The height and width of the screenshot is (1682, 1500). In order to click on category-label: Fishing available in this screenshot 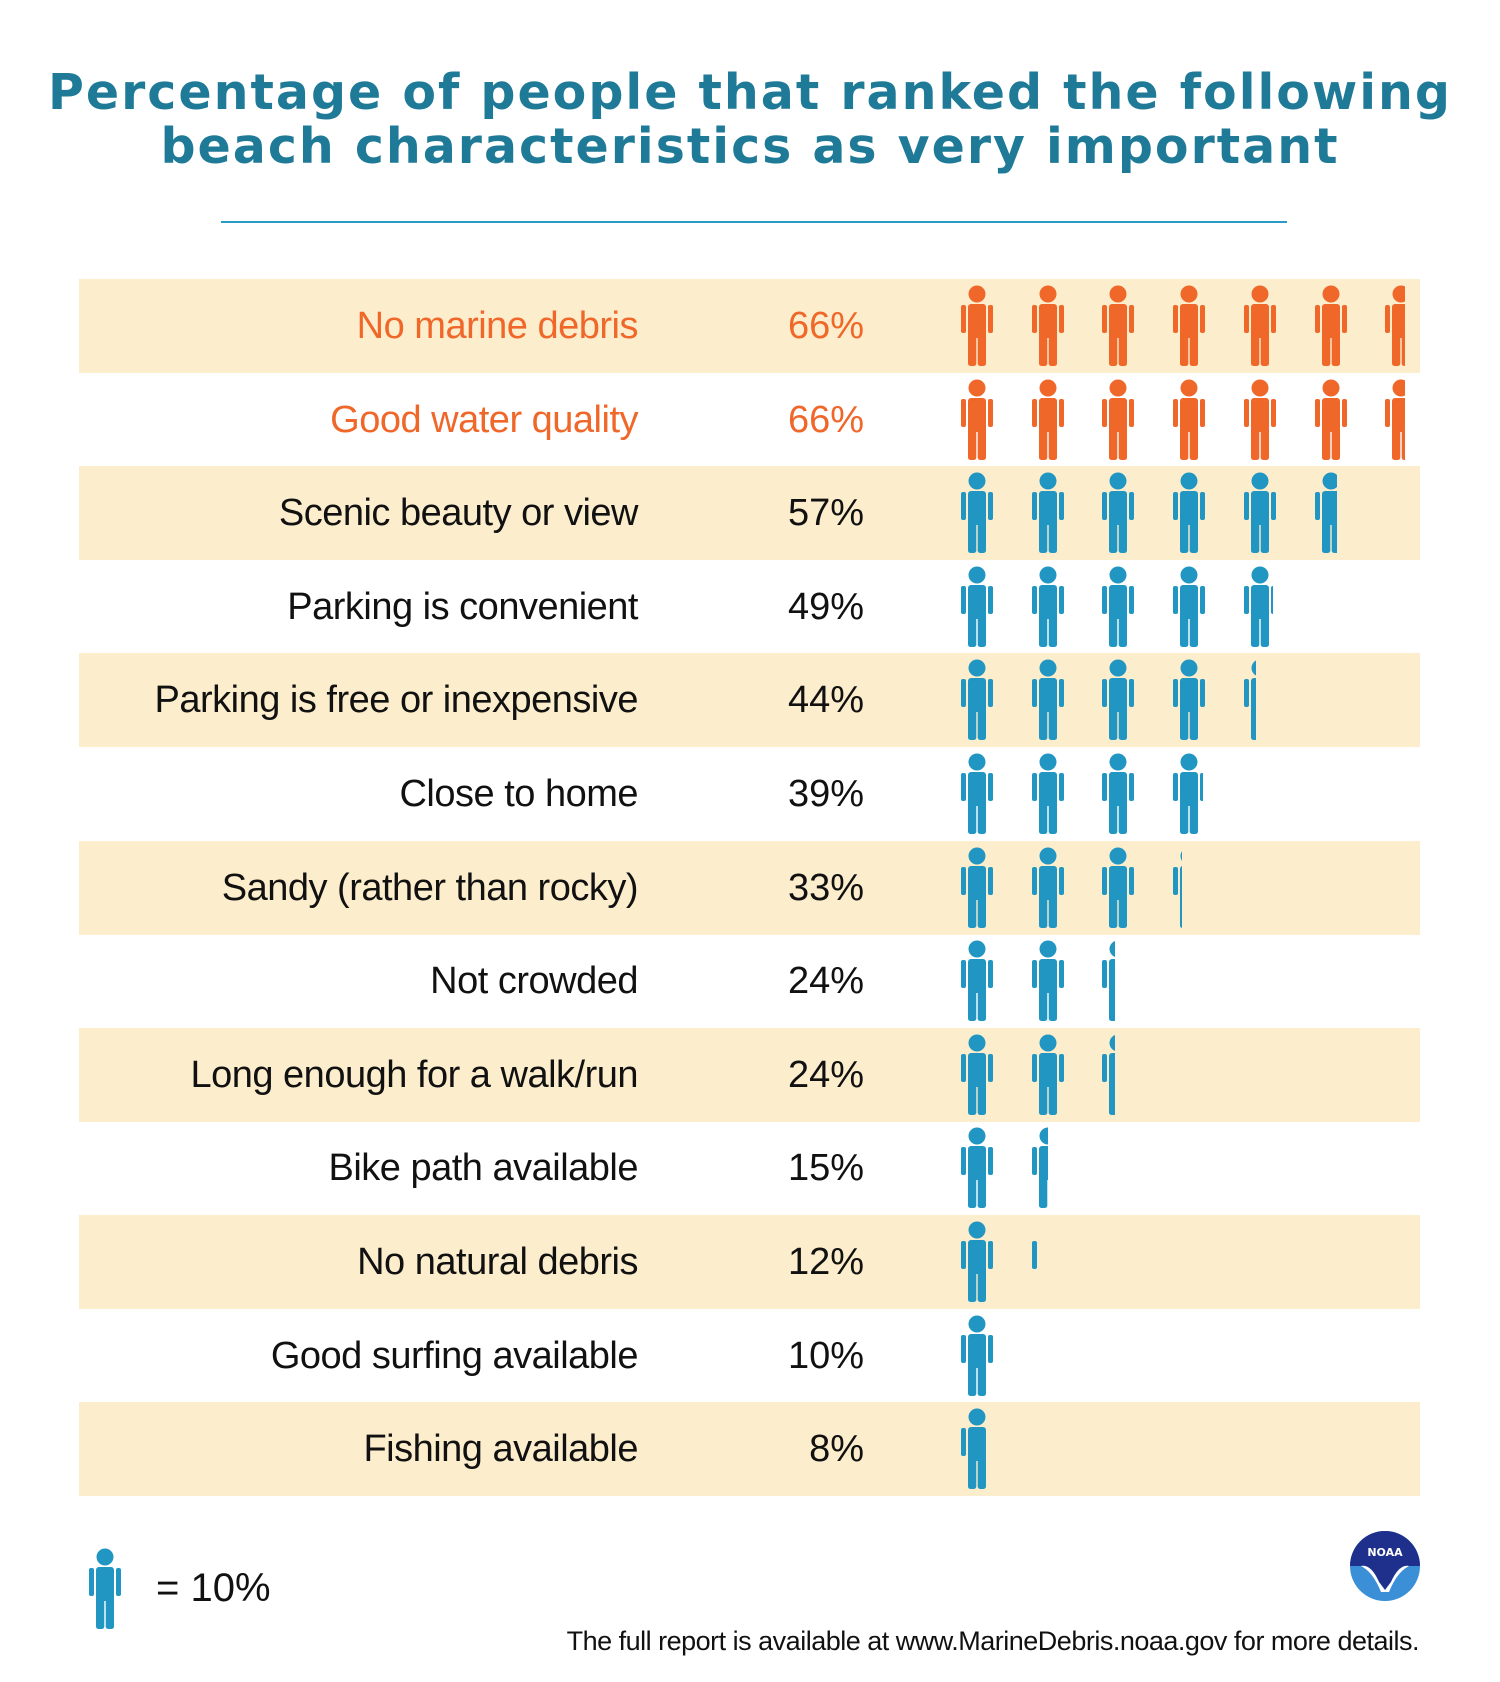, I will do `click(500, 1449)`.